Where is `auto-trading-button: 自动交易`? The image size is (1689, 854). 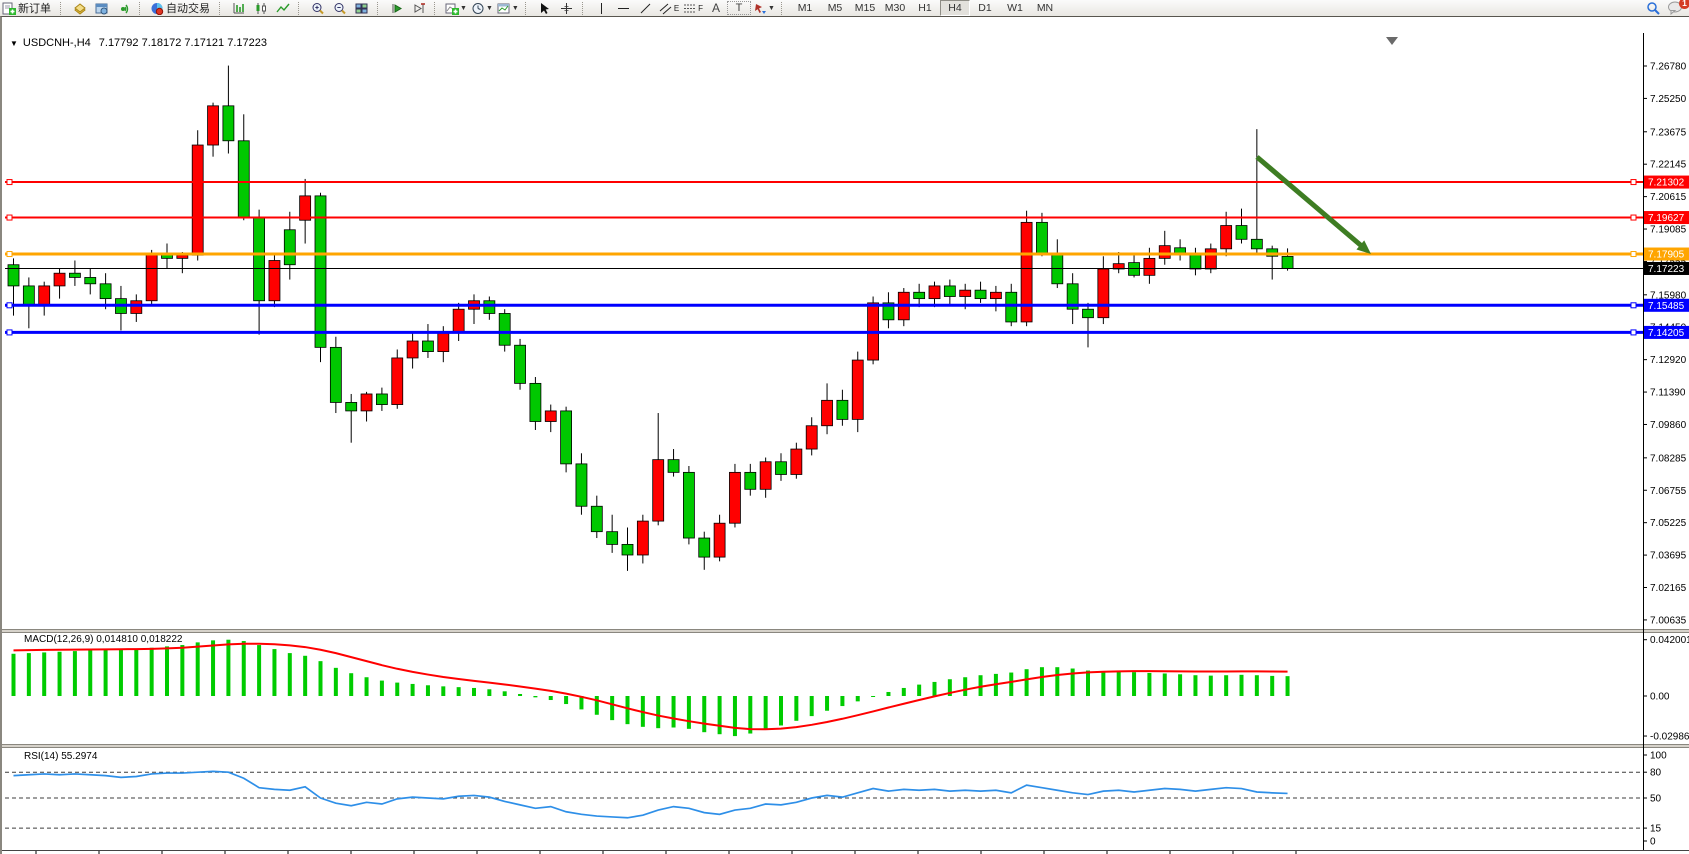 auto-trading-button: 自动交易 is located at coordinates (181, 8).